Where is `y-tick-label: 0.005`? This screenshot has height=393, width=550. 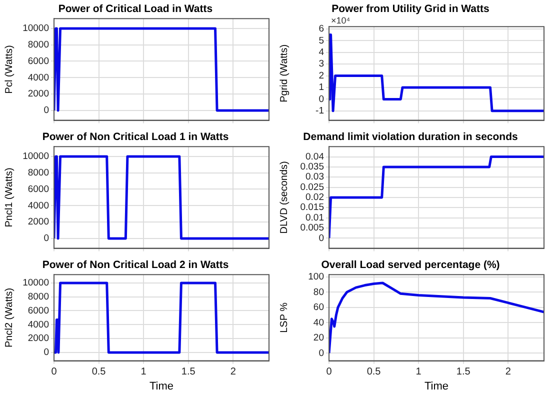 y-tick-label: 0.005 is located at coordinates (312, 228).